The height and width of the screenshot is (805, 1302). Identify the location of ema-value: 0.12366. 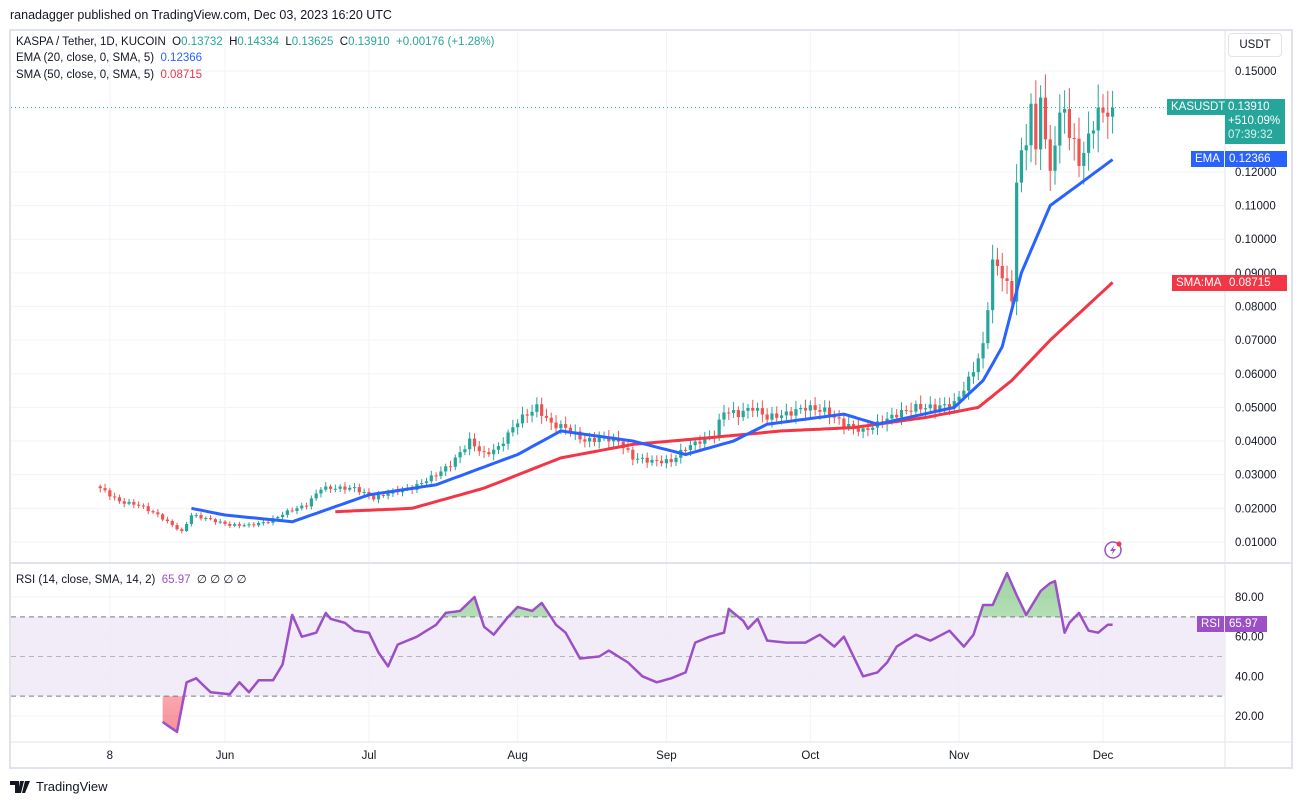
(181, 58).